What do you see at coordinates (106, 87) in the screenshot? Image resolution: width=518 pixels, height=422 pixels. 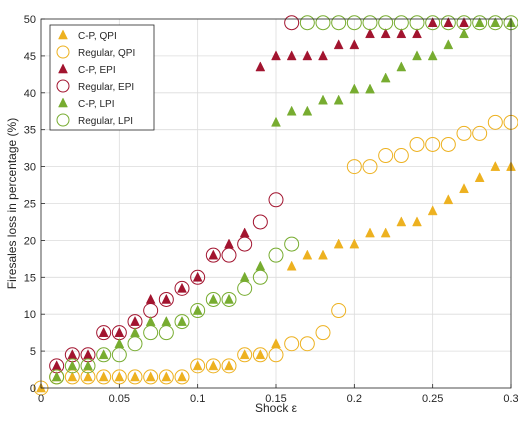 I see `legend-label-regular-epi: Regular, EPI` at bounding box center [106, 87].